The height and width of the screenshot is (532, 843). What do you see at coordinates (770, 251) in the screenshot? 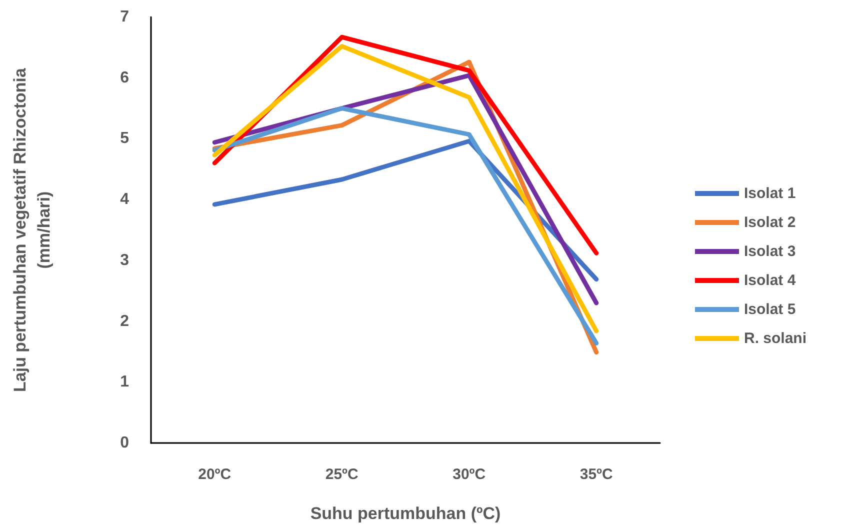
I see `legend-label: Isolat 3` at bounding box center [770, 251].